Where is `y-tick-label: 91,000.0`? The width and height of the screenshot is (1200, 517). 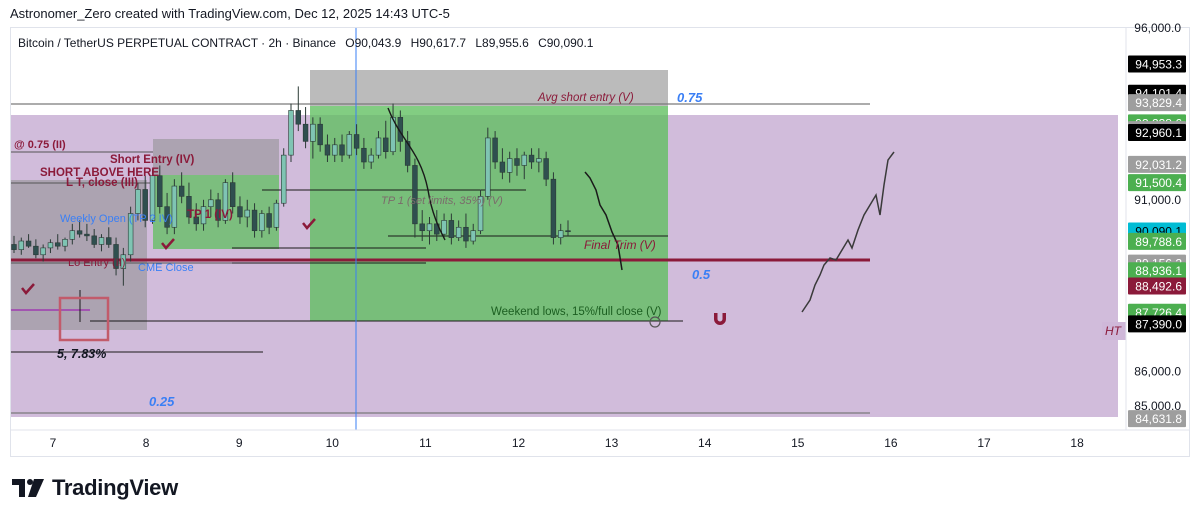 y-tick-label: 91,000.0 is located at coordinates (1157, 200).